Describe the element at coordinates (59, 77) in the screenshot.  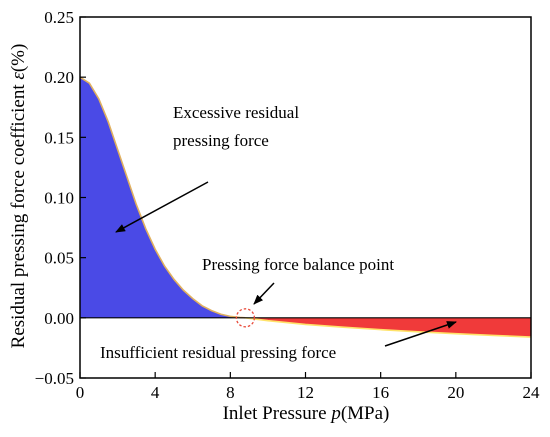
I see `y-tick-label: 0.20` at that location.